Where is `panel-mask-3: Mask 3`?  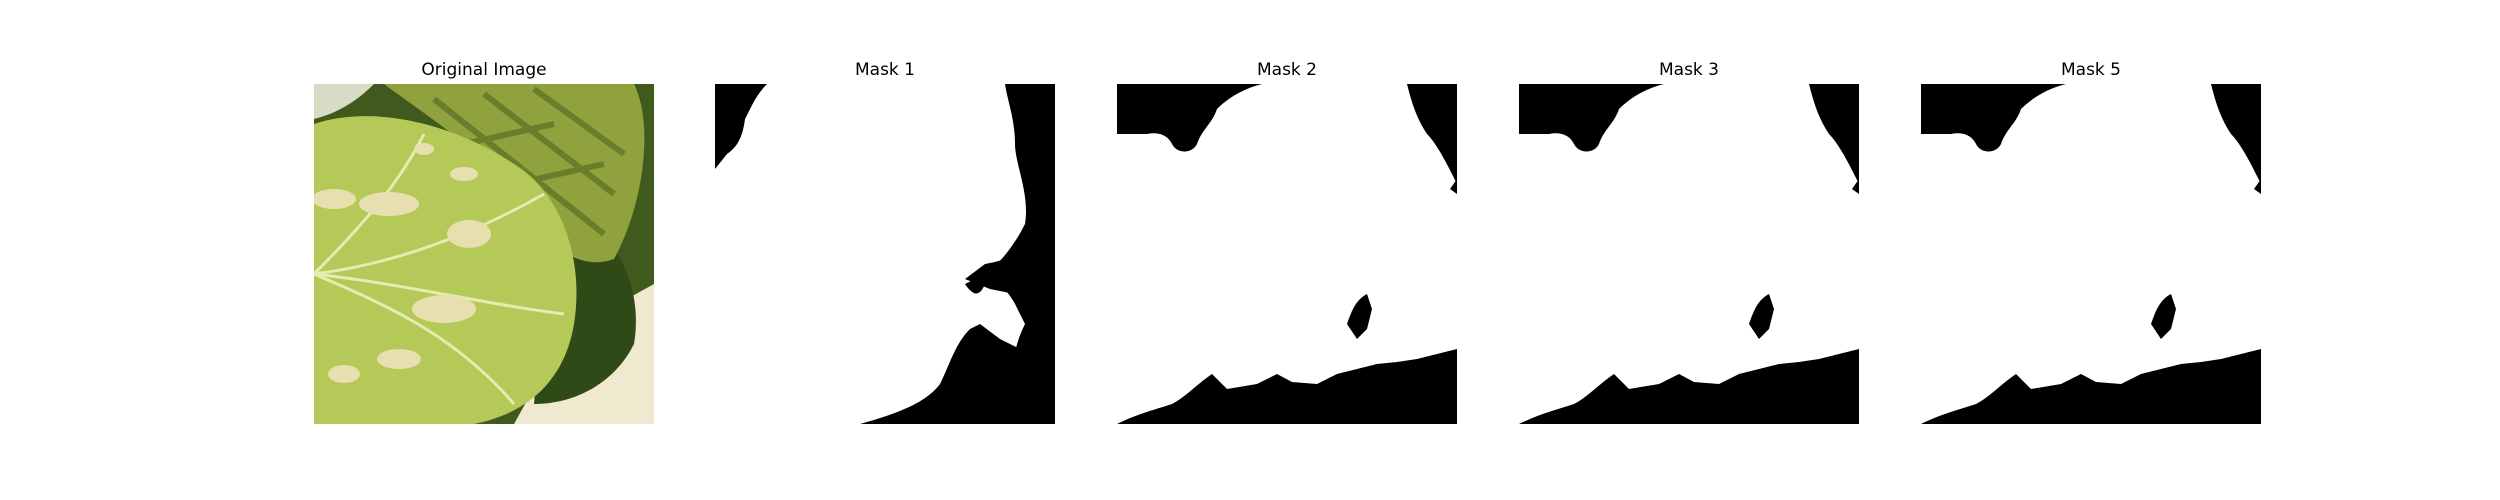
panel-mask-3: Mask 3 is located at coordinates (1689, 245).